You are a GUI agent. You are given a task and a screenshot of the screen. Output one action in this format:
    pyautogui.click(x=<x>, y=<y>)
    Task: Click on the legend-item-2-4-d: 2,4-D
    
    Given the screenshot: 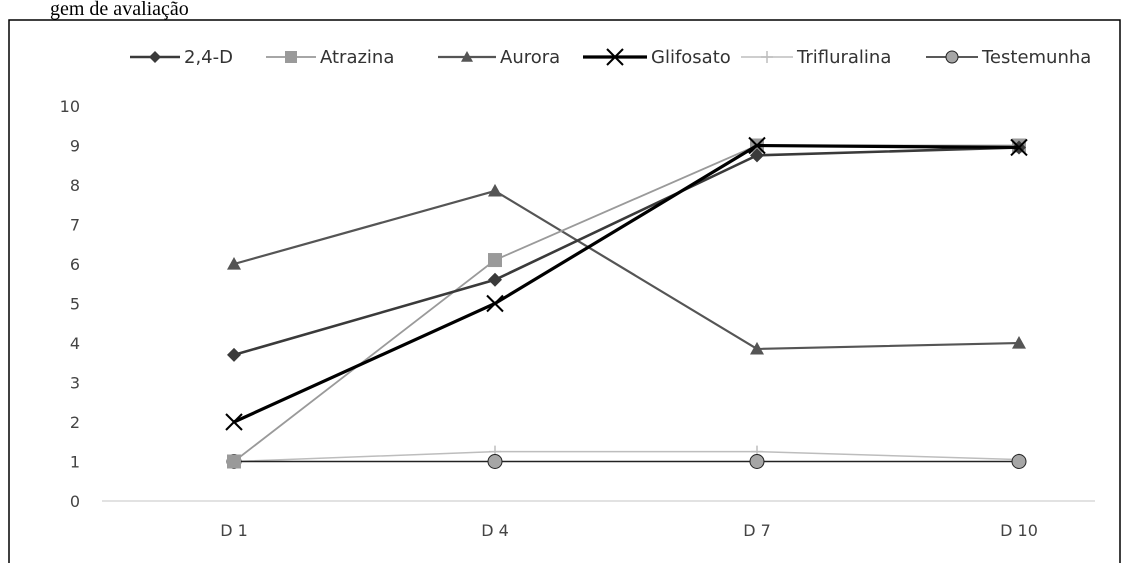 What is the action you would take?
    pyautogui.click(x=181, y=57)
    